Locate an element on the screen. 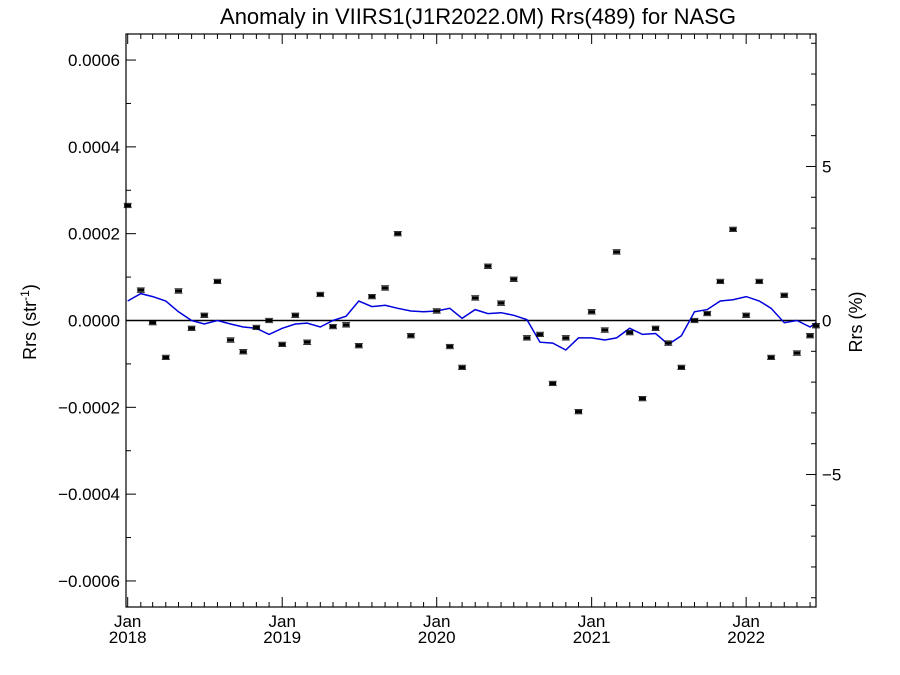  x-tick-label-year: 2018 is located at coordinates (128, 637).